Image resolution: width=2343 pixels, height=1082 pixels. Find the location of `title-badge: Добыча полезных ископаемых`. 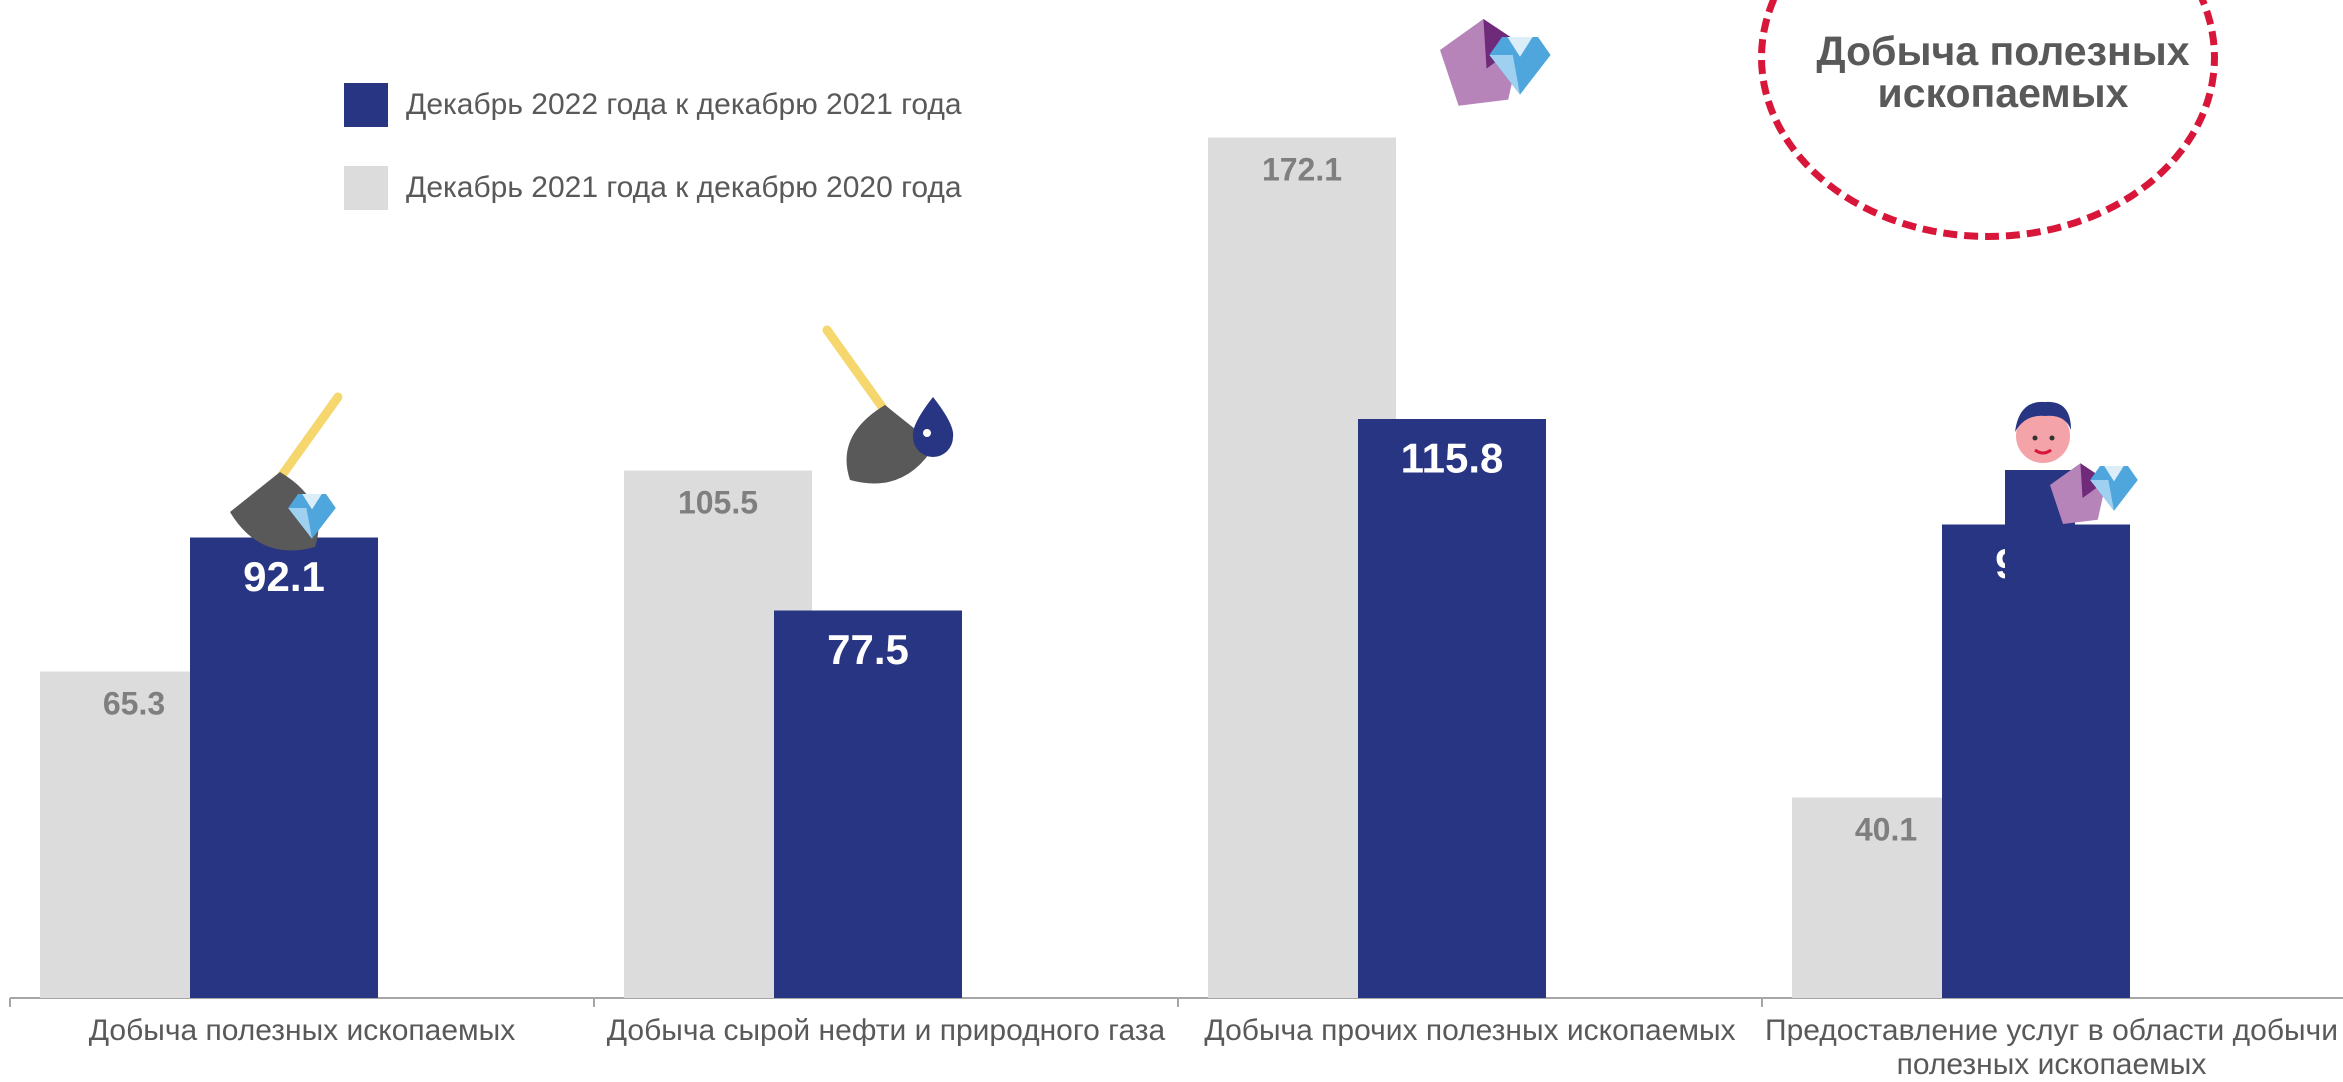

title-badge: Добыча полезных ископаемых is located at coordinates (2003, 72).